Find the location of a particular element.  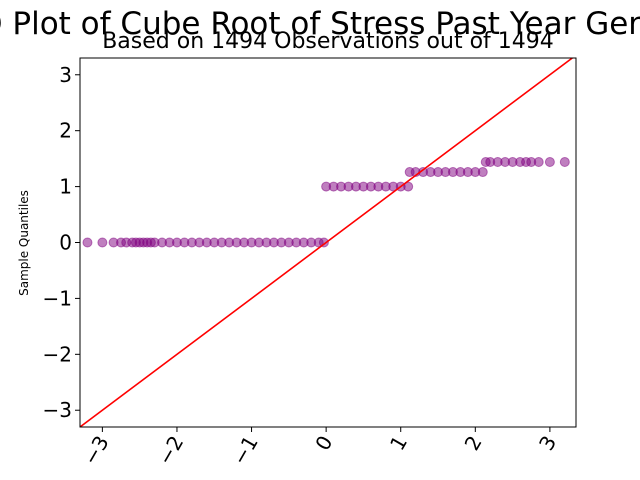

x-tick-label: 0 is located at coordinates (323, 443).